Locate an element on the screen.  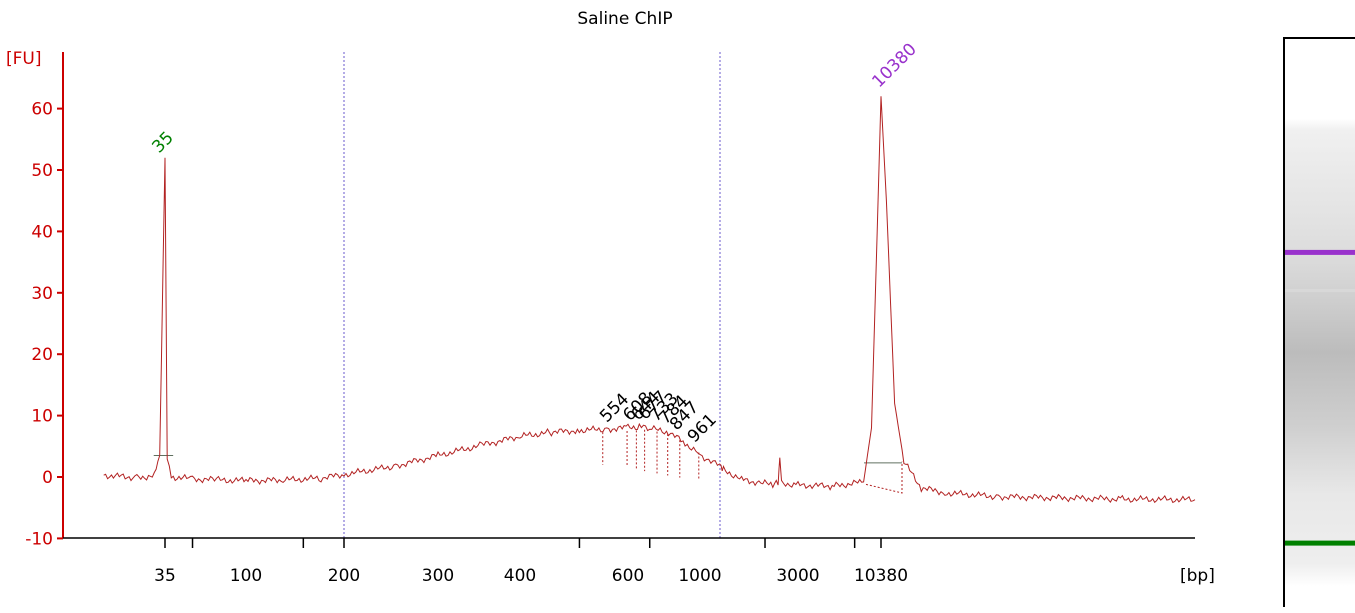
peak-label: 10380 is located at coordinates (894, 65).